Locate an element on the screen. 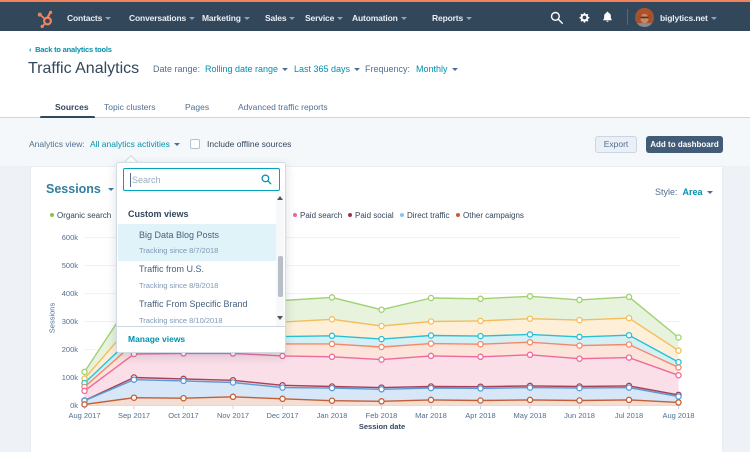  svg-text: Sessions is located at coordinates (52, 318).